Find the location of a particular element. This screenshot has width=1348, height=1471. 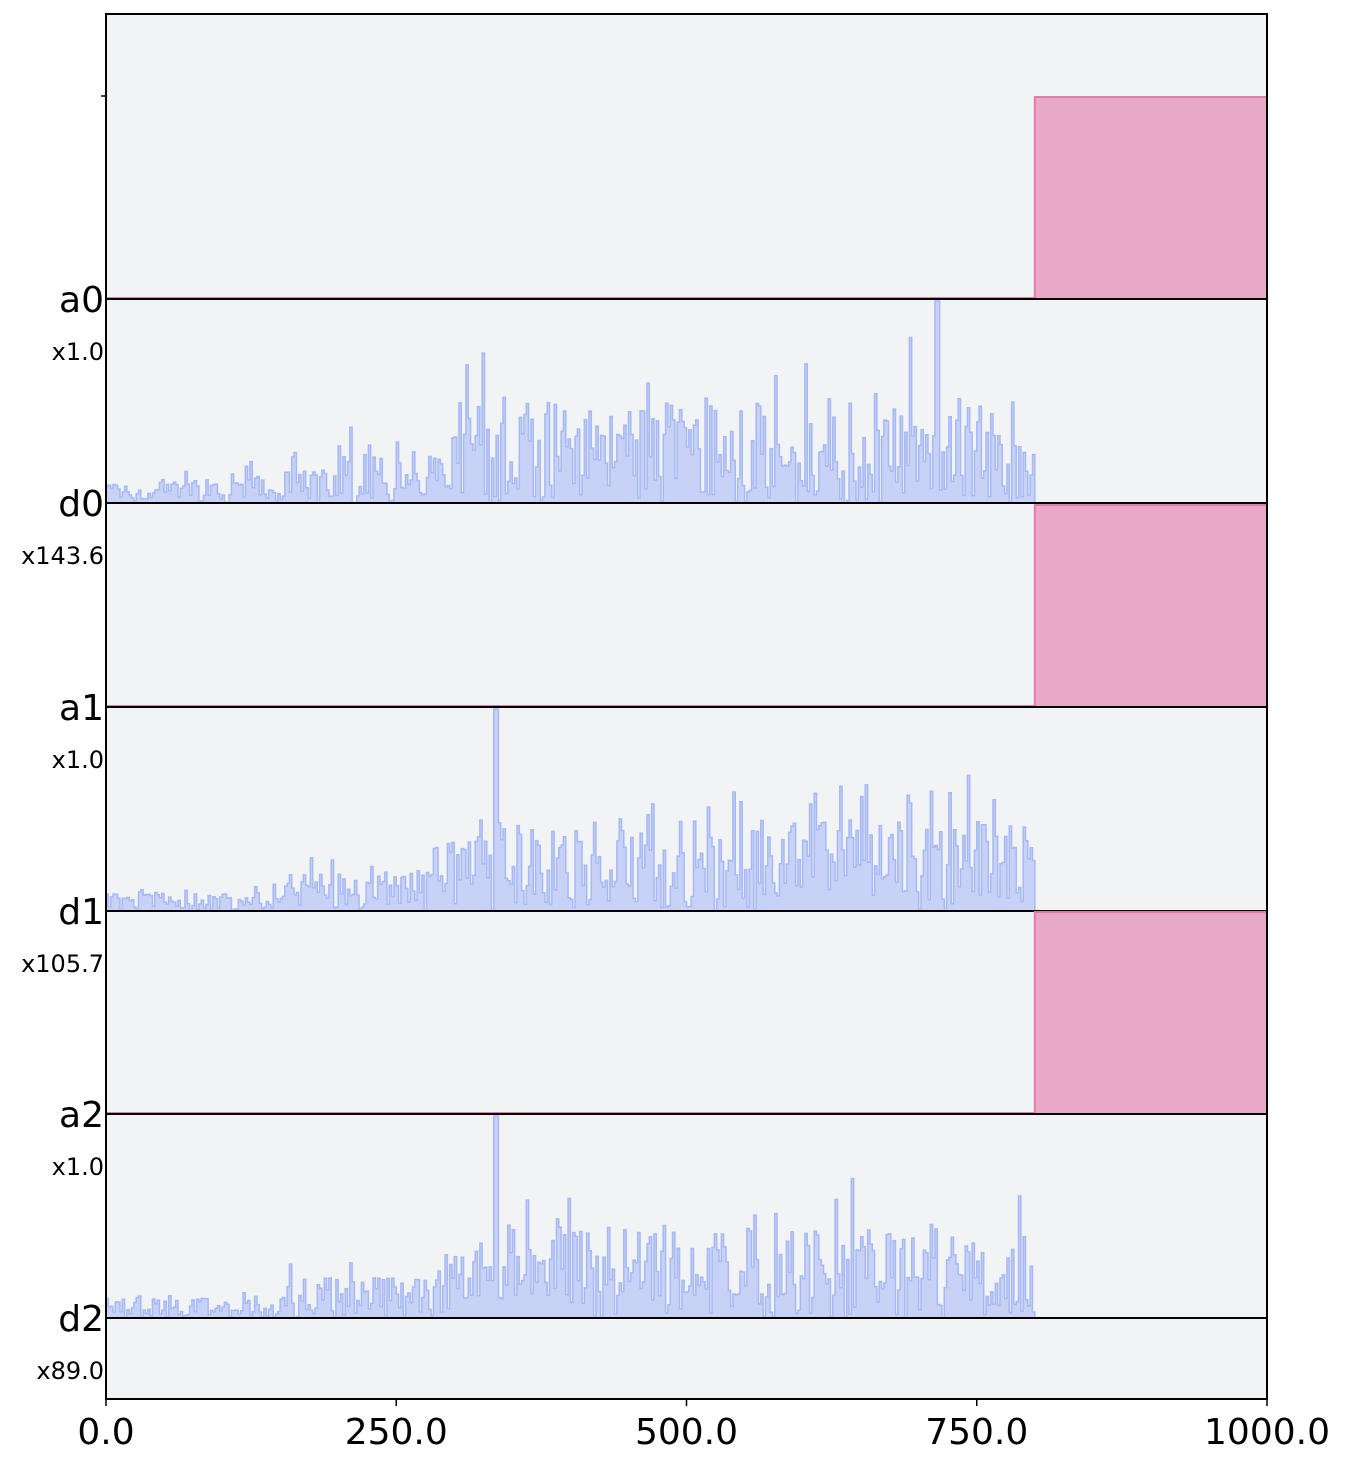

d1-label: d1 is located at coordinates (81, 912).